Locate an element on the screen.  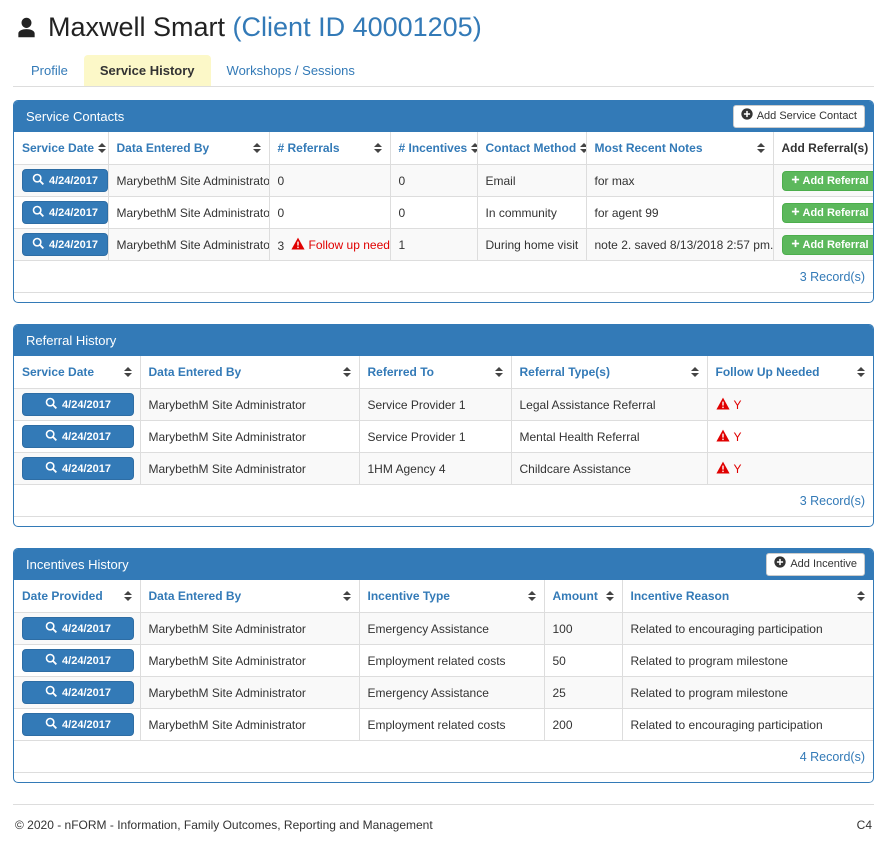
warning-icon is located at coordinates (722, 437).